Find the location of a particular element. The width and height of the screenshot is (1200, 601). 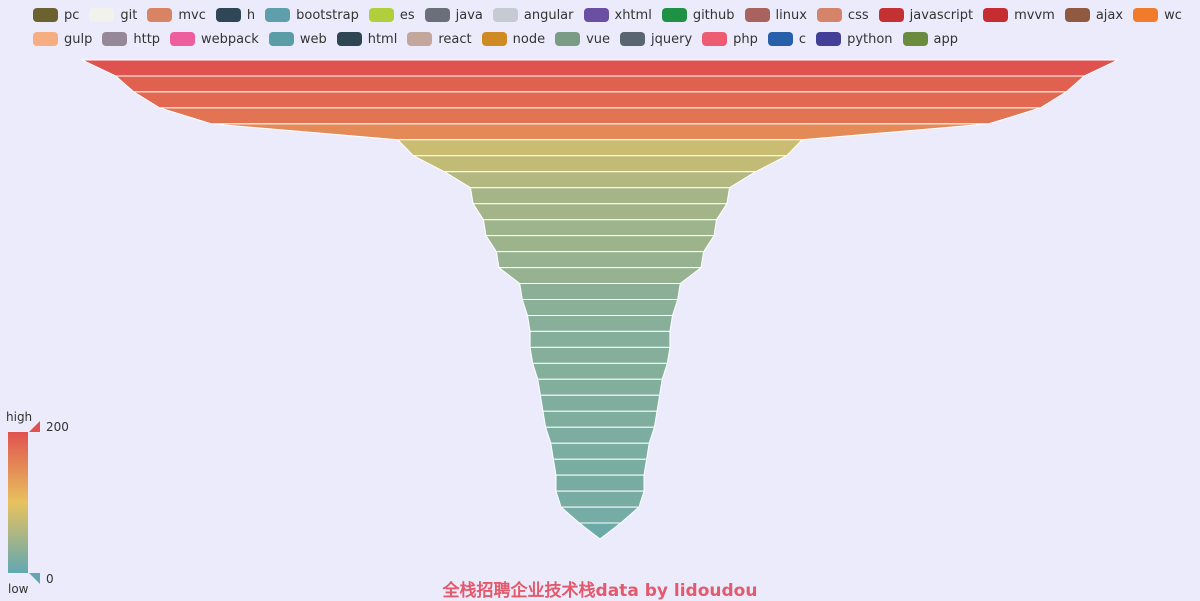

legend-item-python: python is located at coordinates (854, 39).